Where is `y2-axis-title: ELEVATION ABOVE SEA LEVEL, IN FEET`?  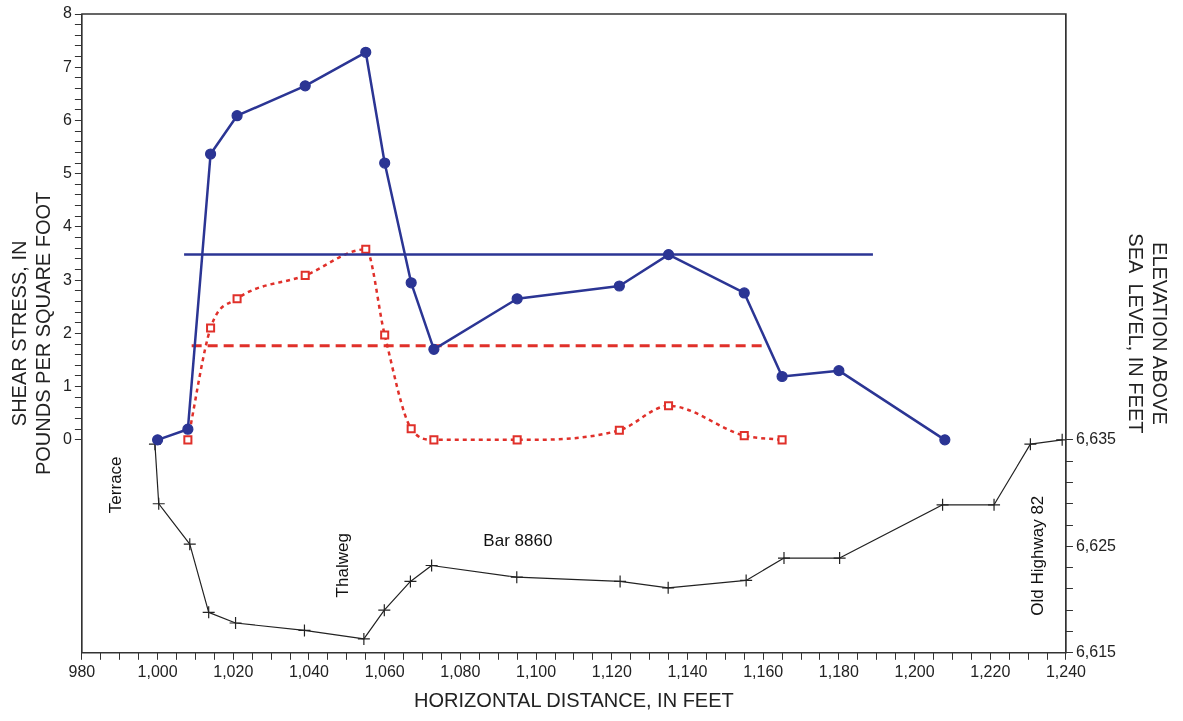 y2-axis-title: ELEVATION ABOVE SEA LEVEL, IN FEET is located at coordinates (1148, 333).